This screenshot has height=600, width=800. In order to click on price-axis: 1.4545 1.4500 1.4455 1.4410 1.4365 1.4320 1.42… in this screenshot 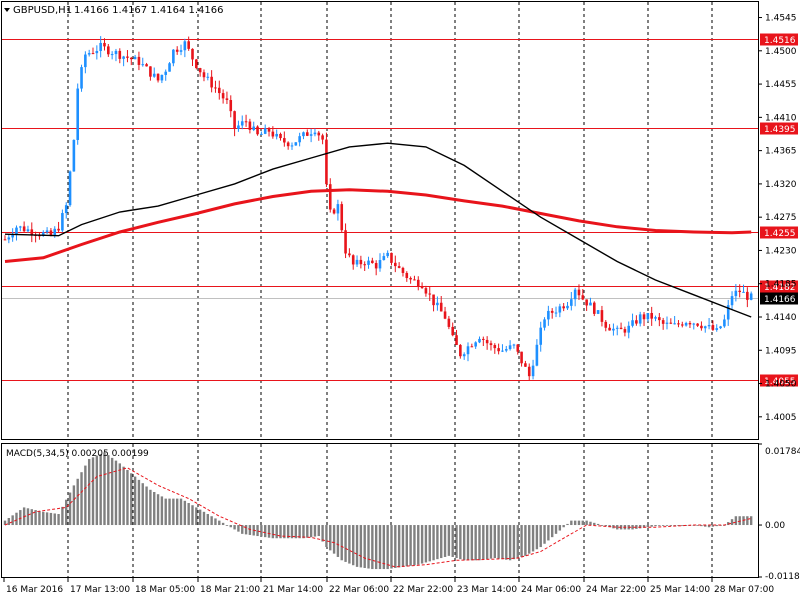, I will do `click(777, 218)`.